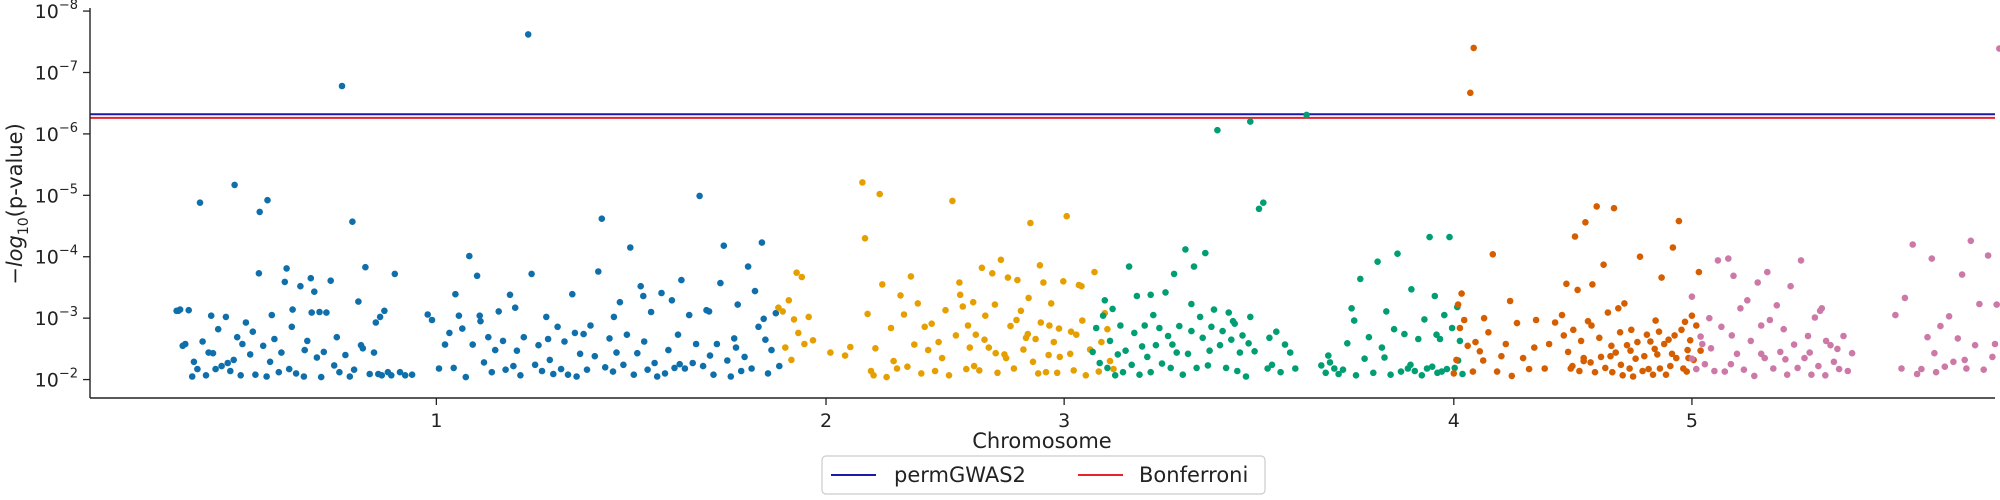 The width and height of the screenshot is (2000, 500). Describe the element at coordinates (24, 226) in the screenshot. I see `y-axis-label-base: 10` at that location.